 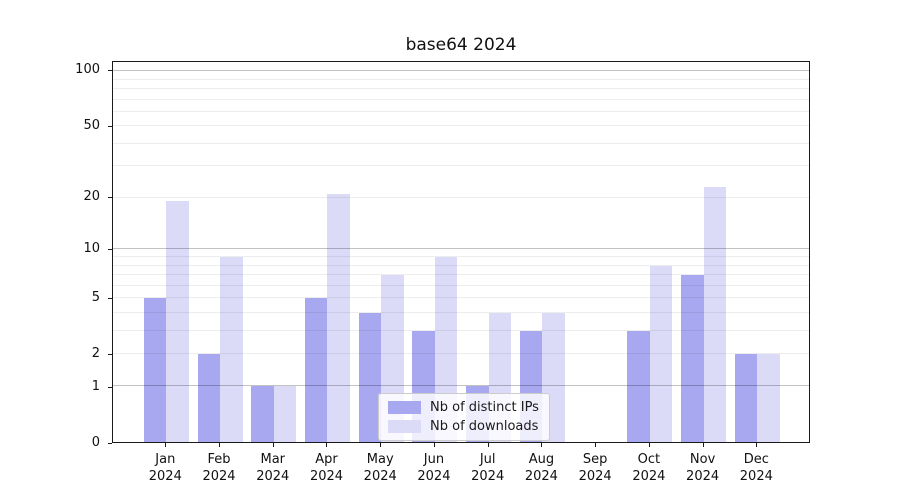 What do you see at coordinates (262, 414) in the screenshot?
I see `bar-ips-mar` at bounding box center [262, 414].